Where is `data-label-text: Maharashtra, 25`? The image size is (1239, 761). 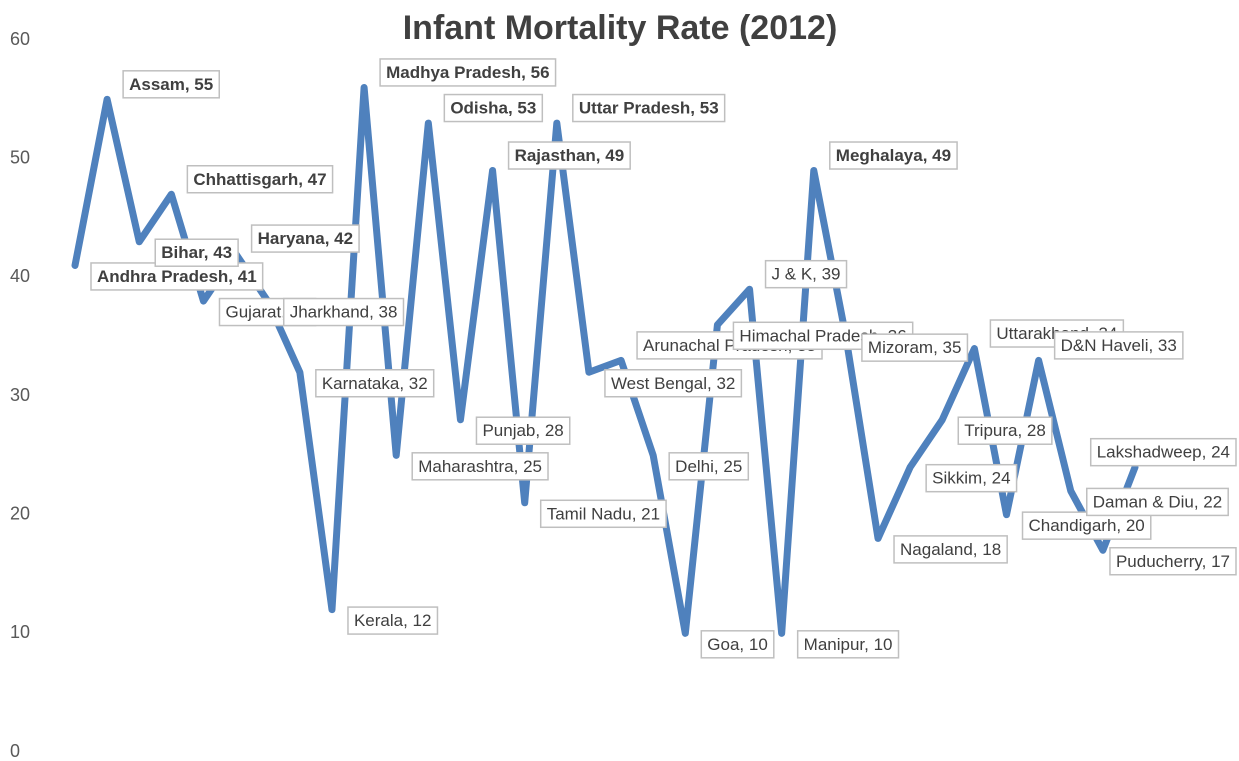
data-label-text: Maharashtra, 25 is located at coordinates (480, 466).